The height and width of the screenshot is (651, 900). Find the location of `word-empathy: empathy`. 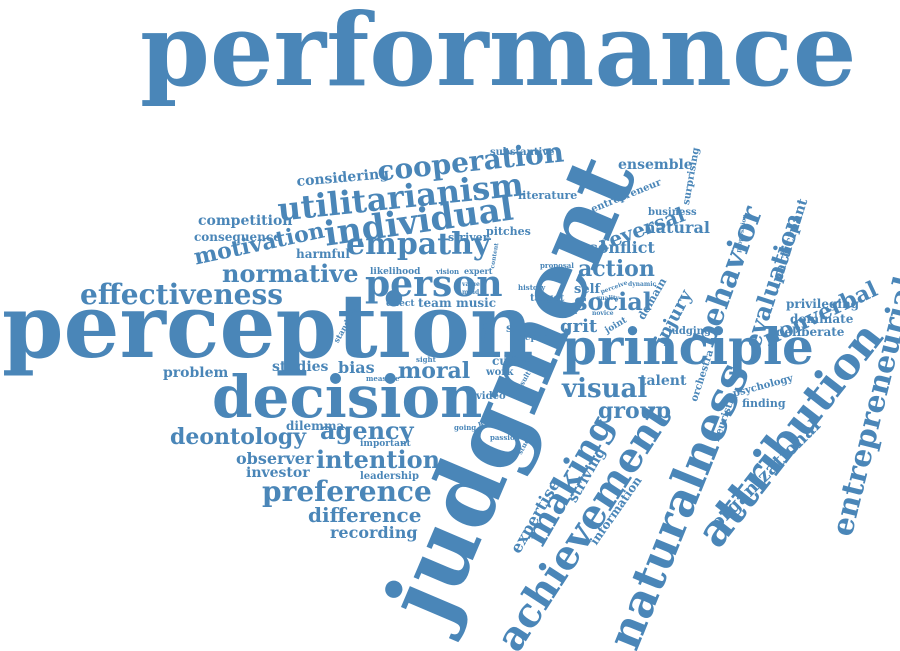

word-empathy: empathy is located at coordinates (418, 244).